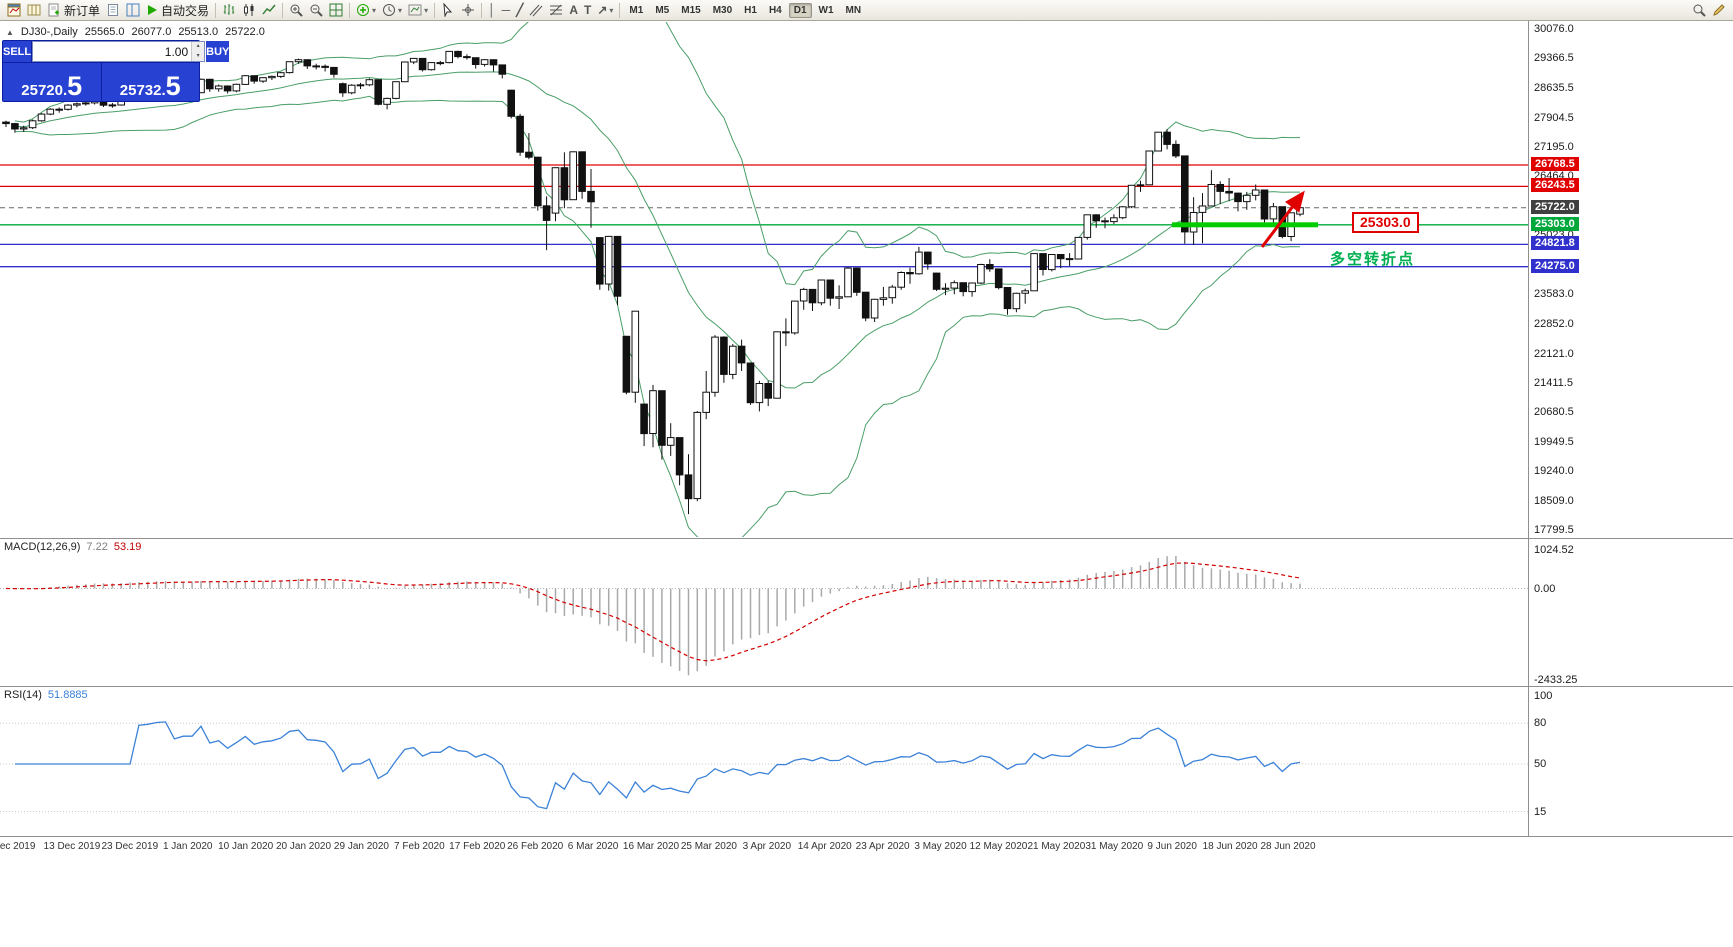  Describe the element at coordinates (1555, 265) in the screenshot. I see `price-marker-label: 24275.0` at that location.